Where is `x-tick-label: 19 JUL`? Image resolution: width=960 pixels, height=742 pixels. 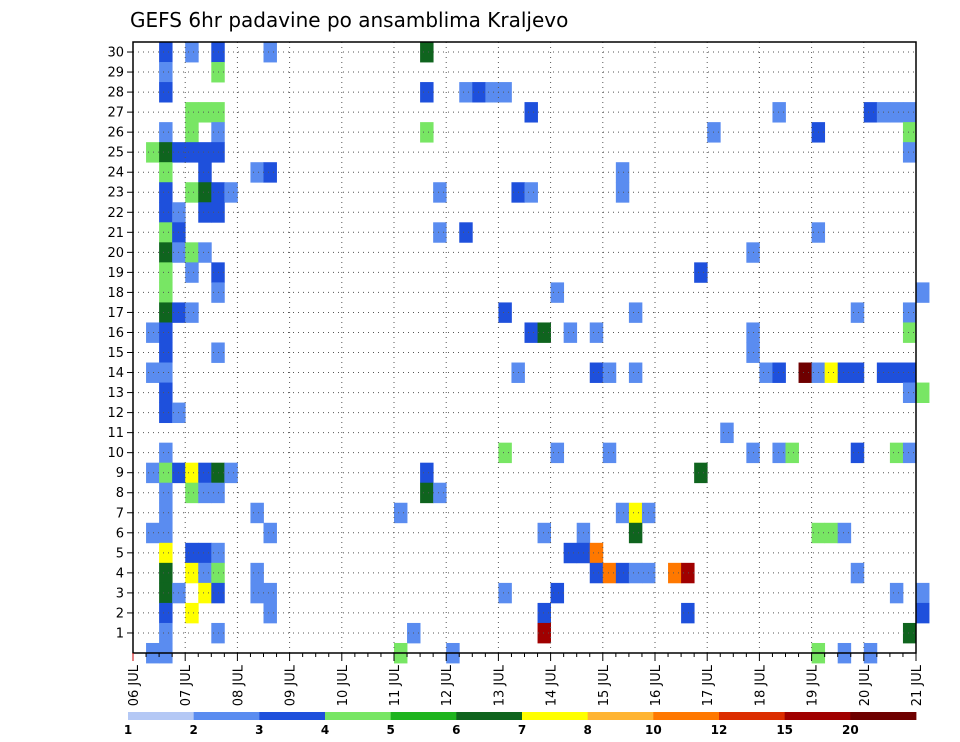
x-tick-label: 19 JUL is located at coordinates (813, 685).